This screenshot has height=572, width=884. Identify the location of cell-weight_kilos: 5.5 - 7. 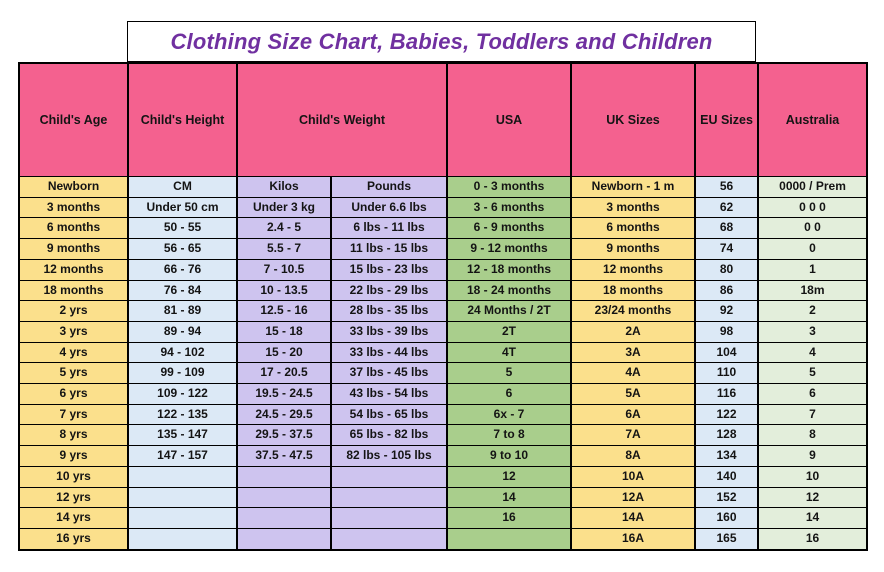
(284, 249).